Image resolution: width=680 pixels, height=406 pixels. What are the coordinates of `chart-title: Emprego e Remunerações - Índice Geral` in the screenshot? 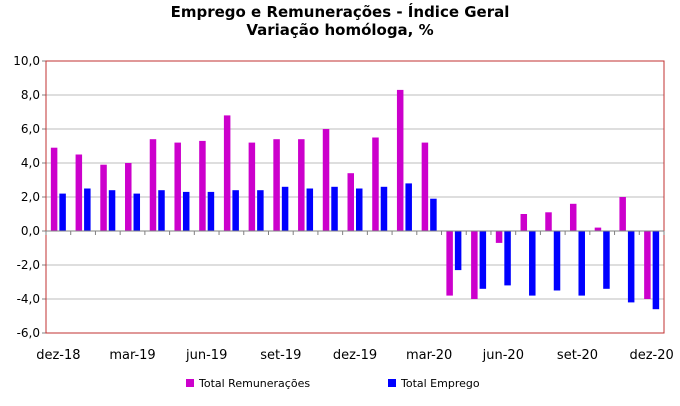 It's located at (340, 12).